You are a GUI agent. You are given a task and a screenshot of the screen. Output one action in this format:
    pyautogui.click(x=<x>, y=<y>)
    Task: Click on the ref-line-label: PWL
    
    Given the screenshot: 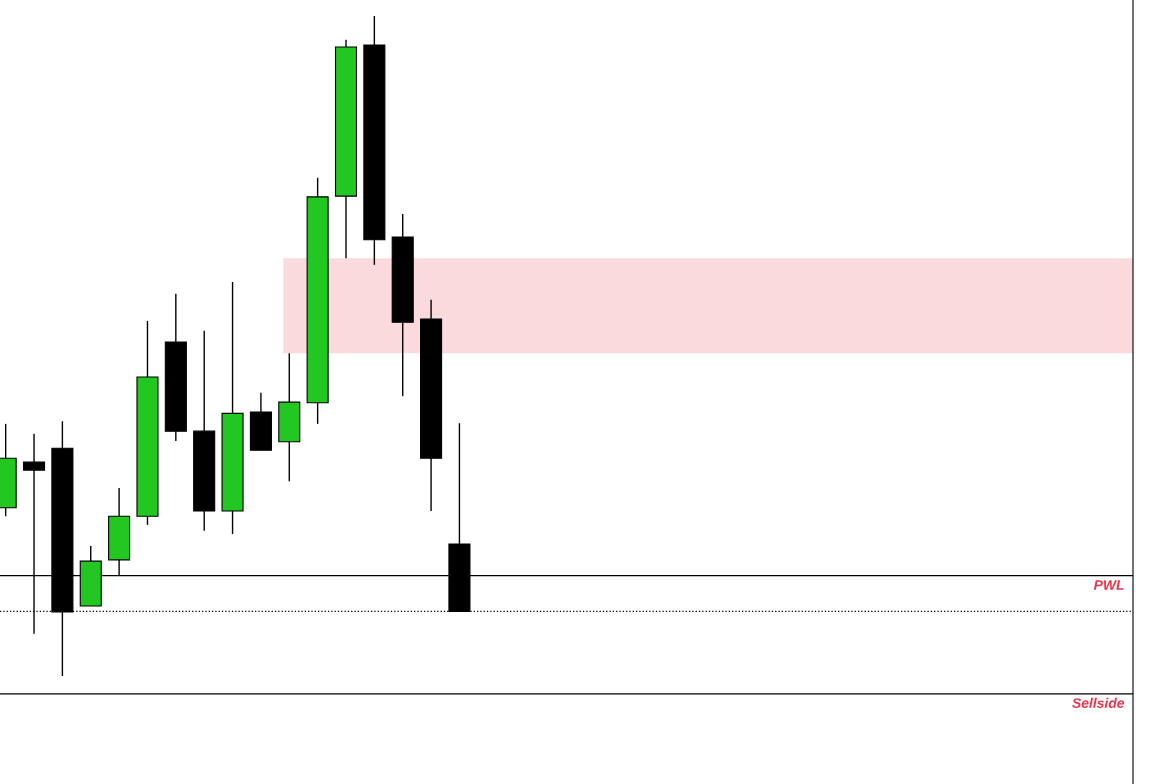 What is the action you would take?
    pyautogui.click(x=1108, y=585)
    